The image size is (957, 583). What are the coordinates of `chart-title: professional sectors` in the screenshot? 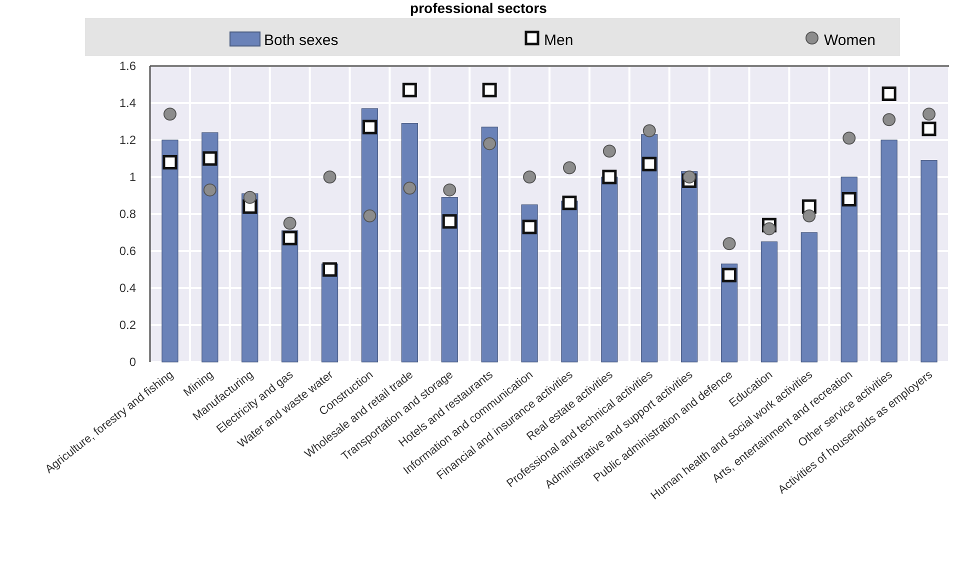 It's located at (479, 8).